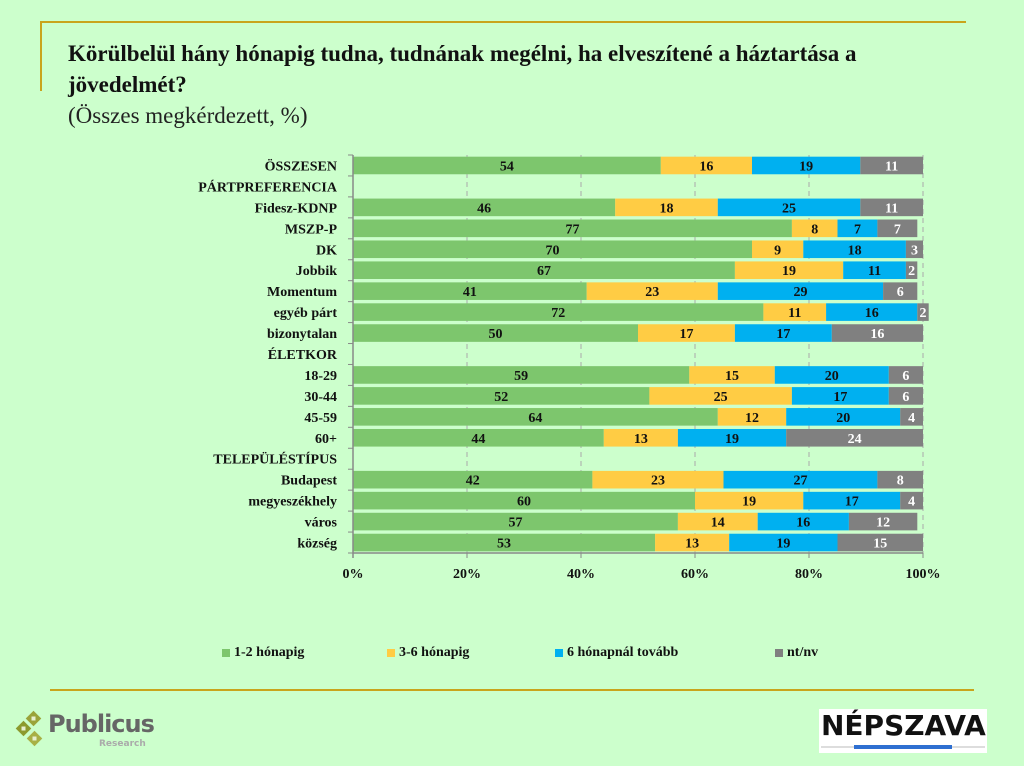 This screenshot has height=766, width=1024. Describe the element at coordinates (320, 376) in the screenshot. I see `category-label: 18-29` at that location.